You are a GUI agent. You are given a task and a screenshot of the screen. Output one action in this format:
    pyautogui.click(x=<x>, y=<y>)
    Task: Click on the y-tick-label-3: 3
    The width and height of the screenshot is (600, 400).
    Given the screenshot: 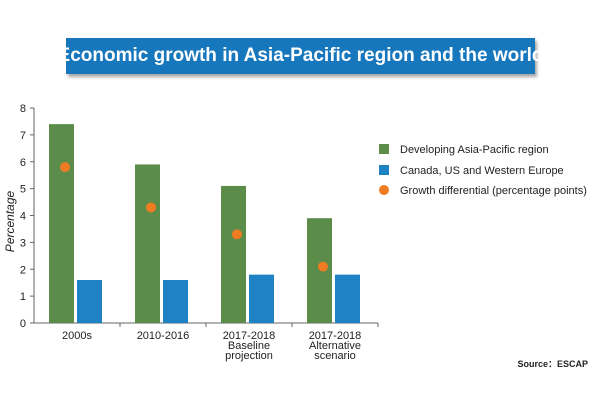 What is the action you would take?
    pyautogui.click(x=23, y=243)
    